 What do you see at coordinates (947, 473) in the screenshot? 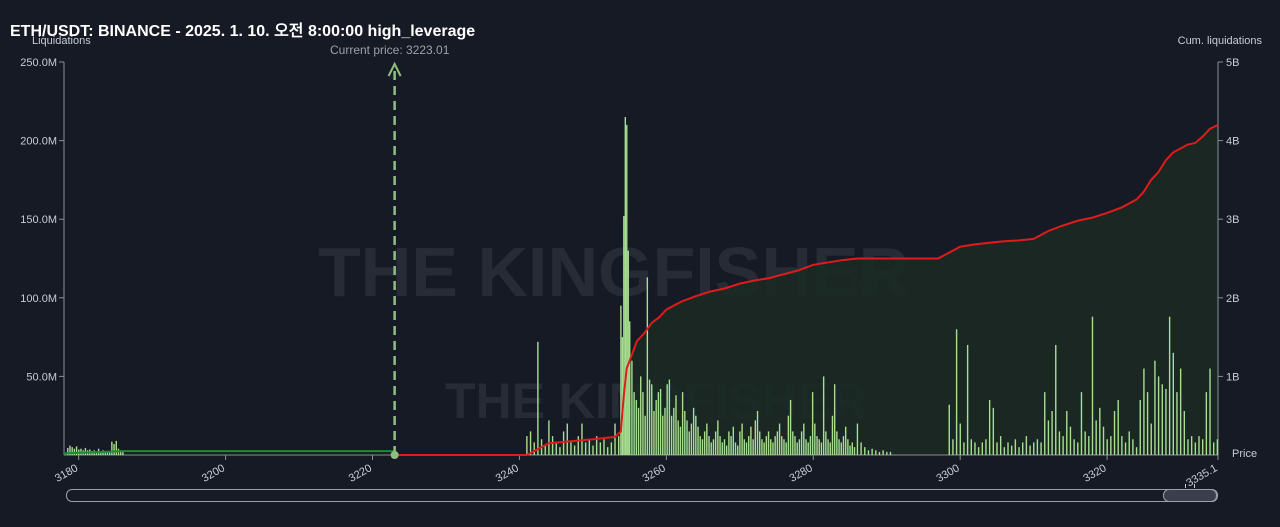
I see `x-tick-label: 3300` at bounding box center [947, 473].